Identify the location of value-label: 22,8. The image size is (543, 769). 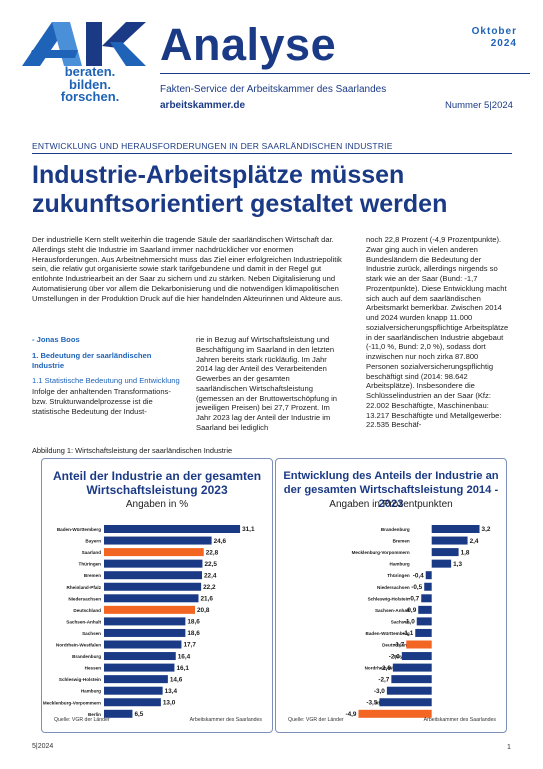
(212, 552).